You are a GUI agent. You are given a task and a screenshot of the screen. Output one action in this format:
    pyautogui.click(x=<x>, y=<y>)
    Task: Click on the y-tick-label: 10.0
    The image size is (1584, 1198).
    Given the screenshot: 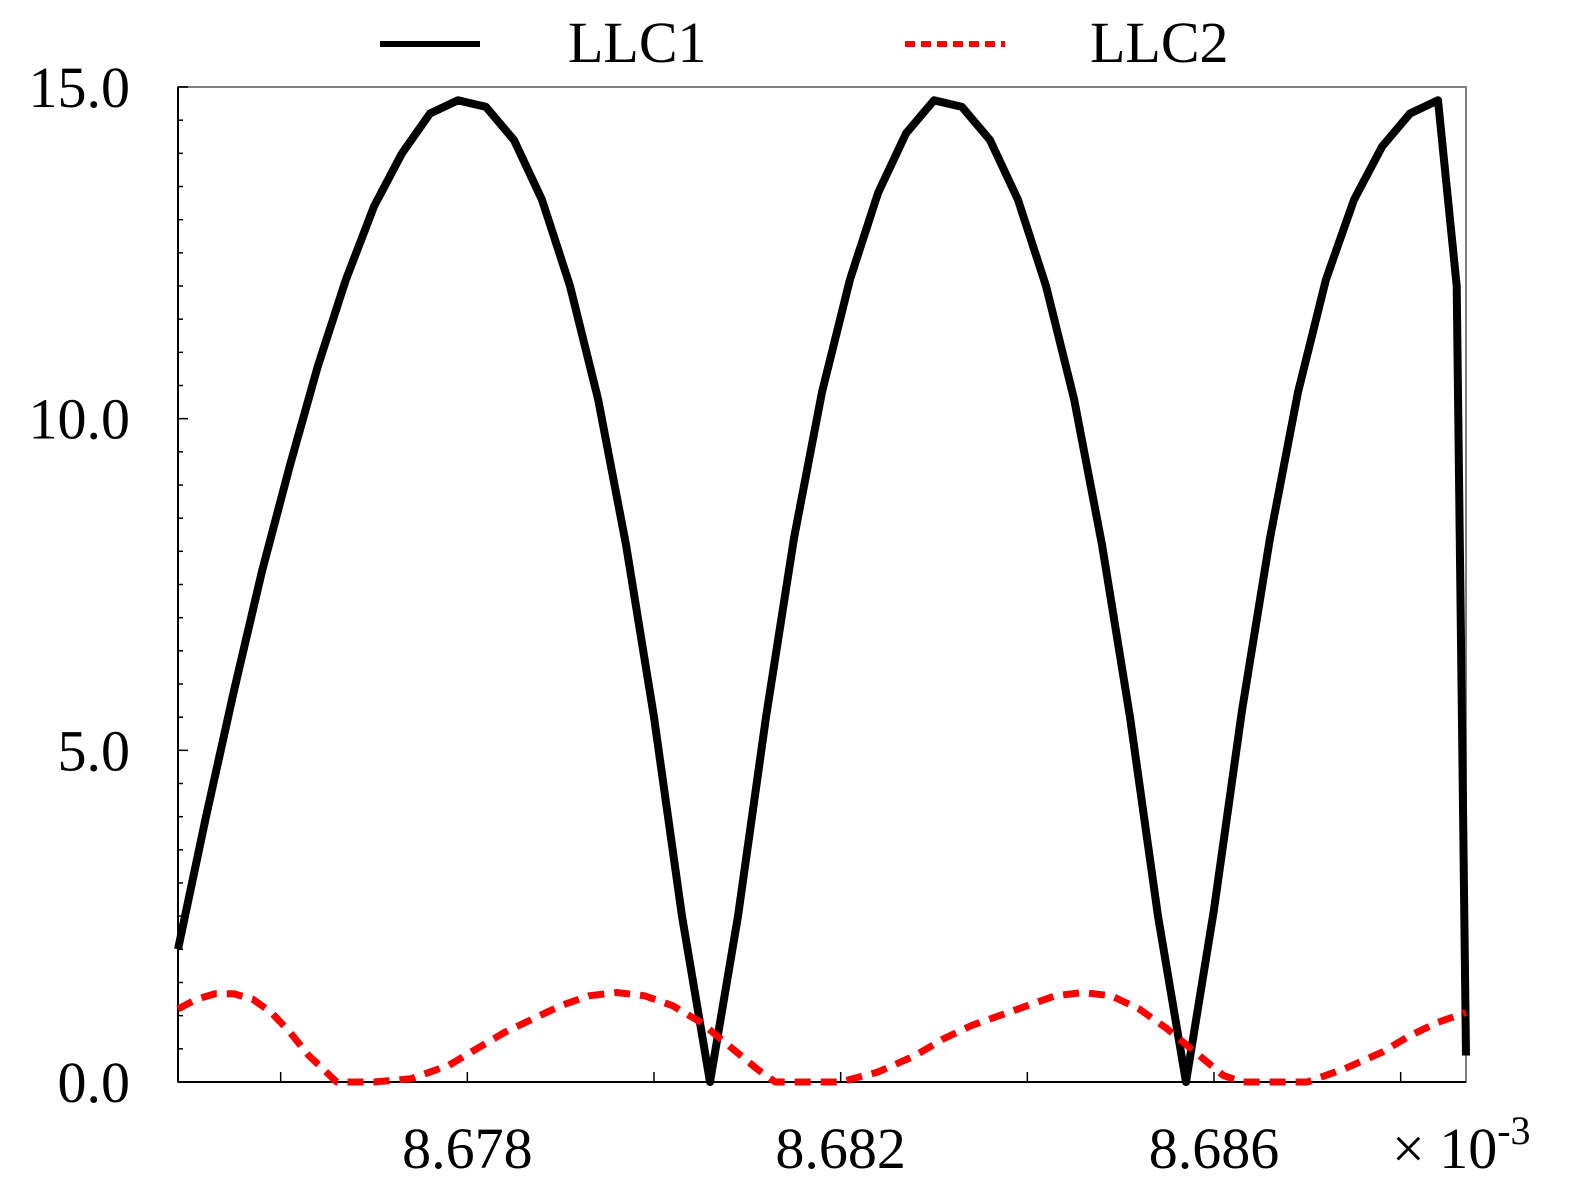 What is the action you would take?
    pyautogui.click(x=80, y=419)
    